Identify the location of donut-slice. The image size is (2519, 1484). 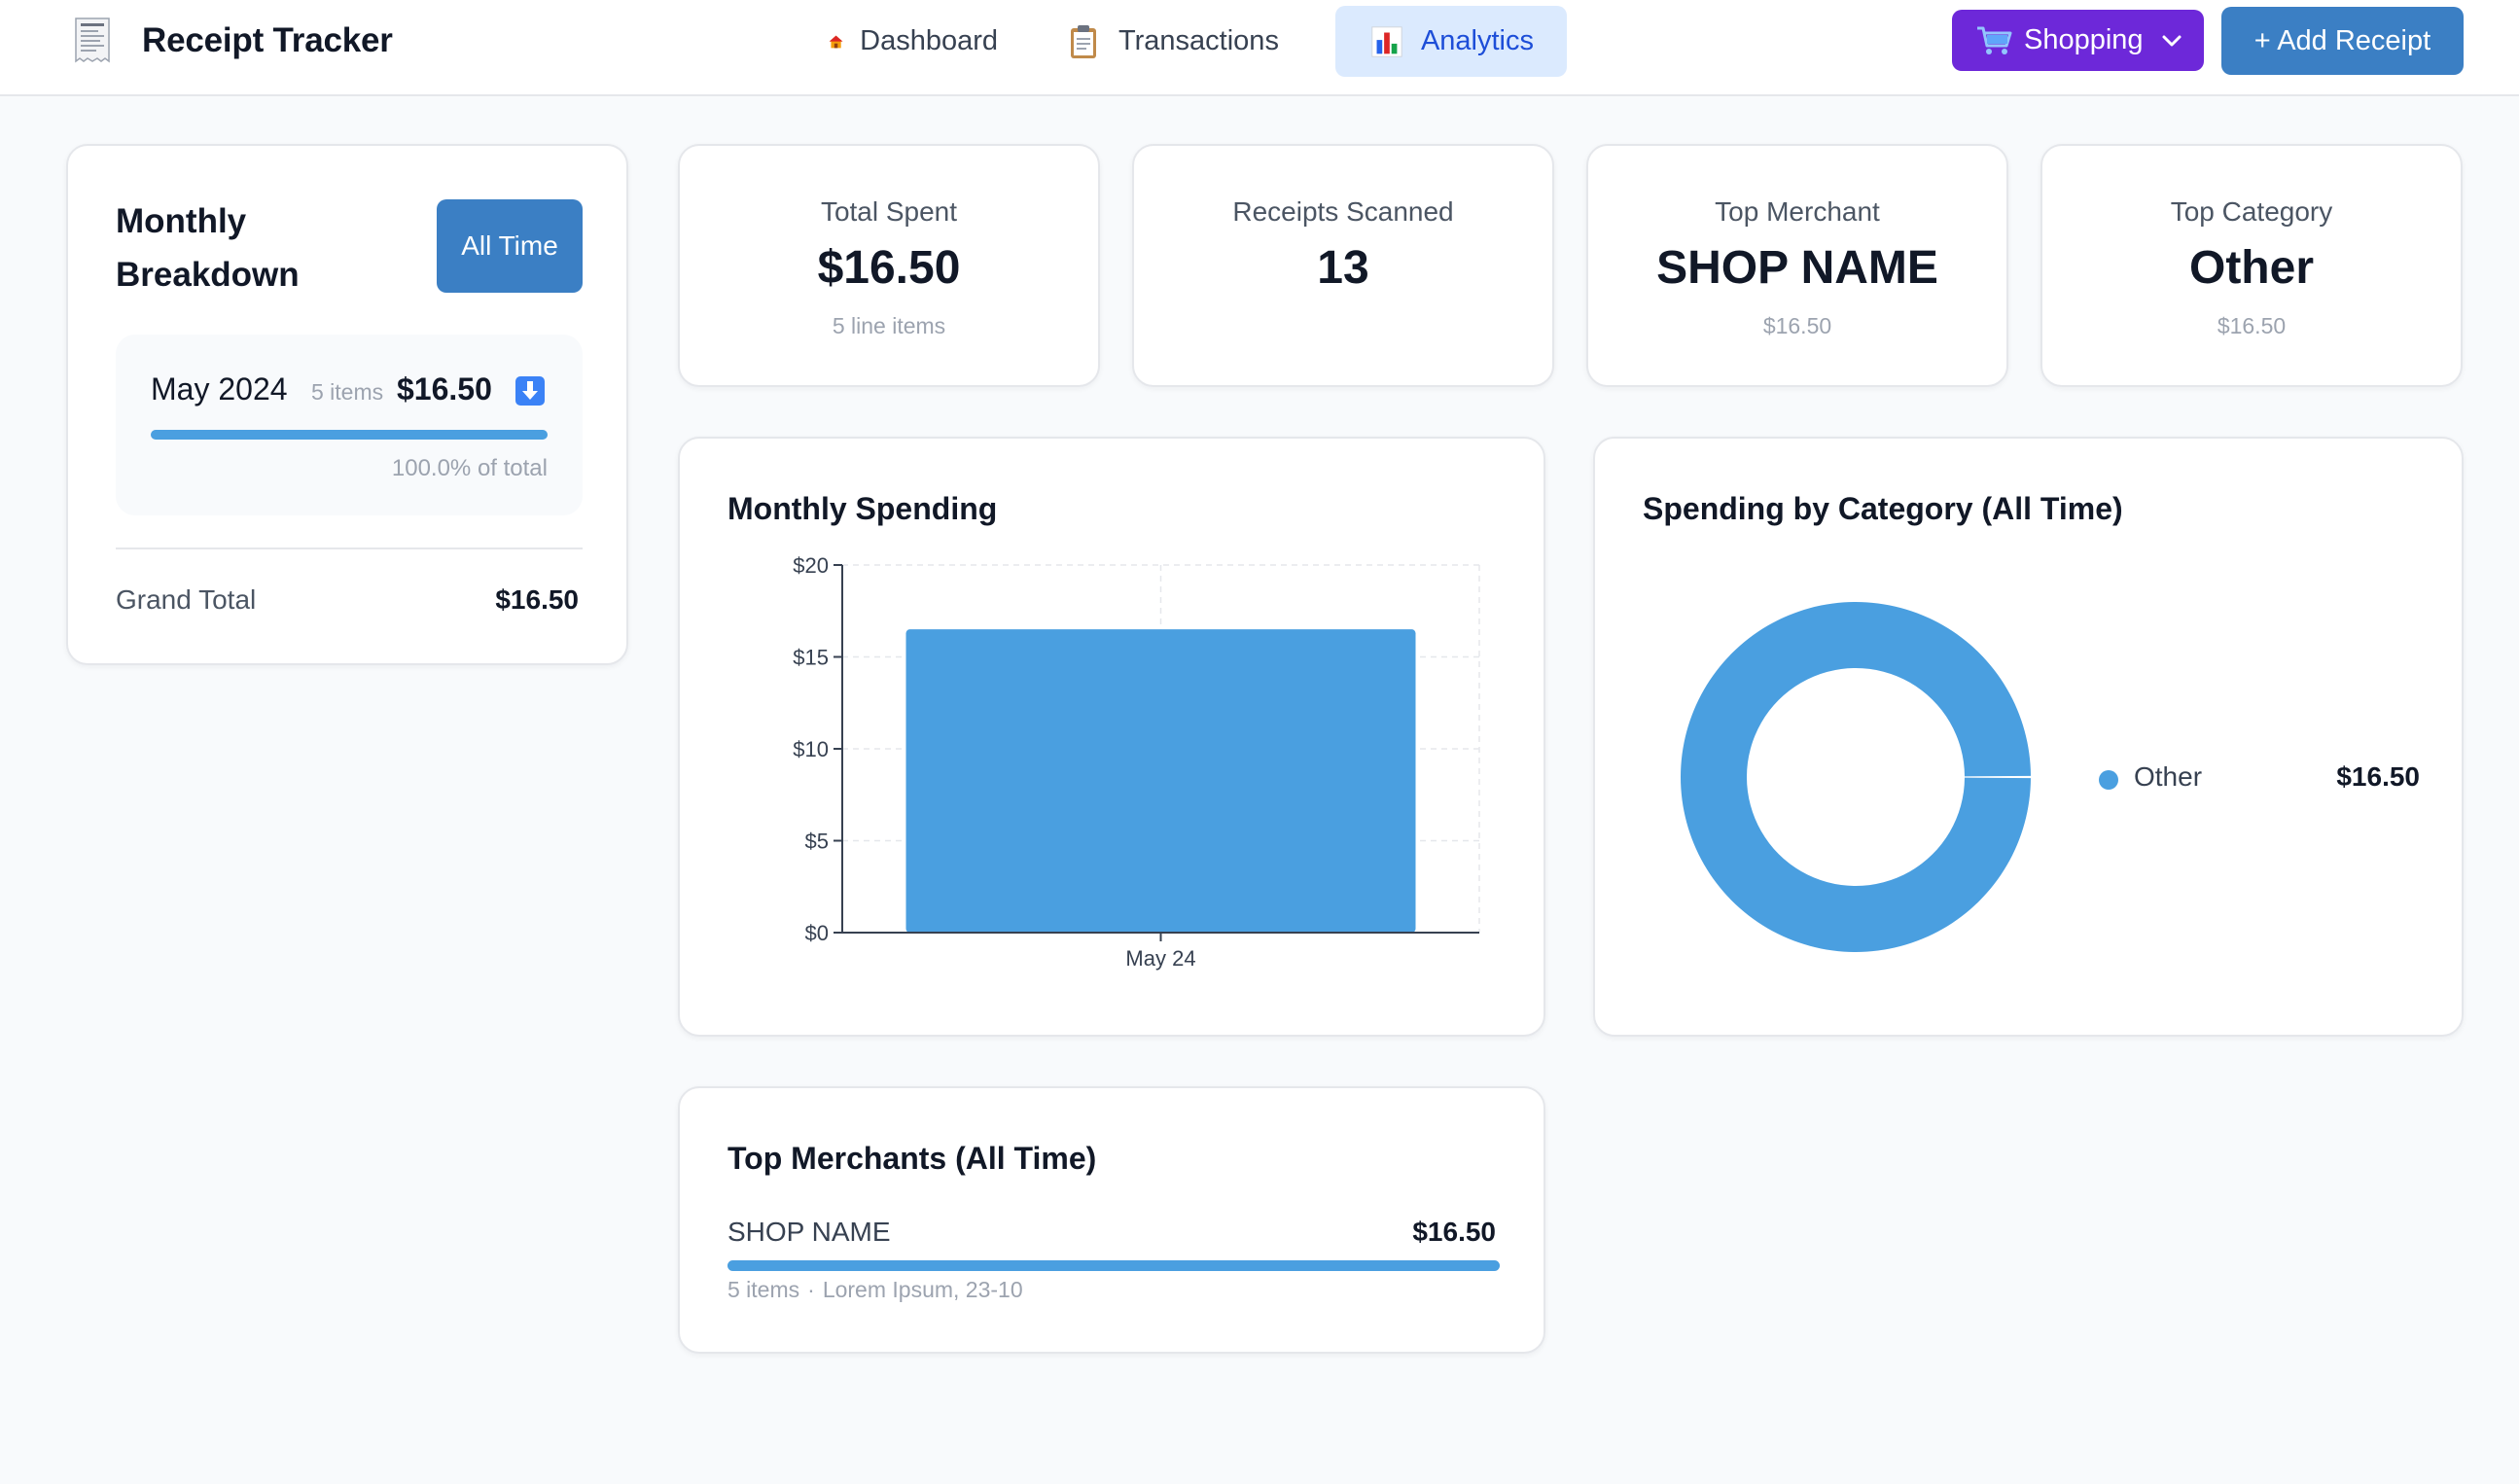
(1856, 777).